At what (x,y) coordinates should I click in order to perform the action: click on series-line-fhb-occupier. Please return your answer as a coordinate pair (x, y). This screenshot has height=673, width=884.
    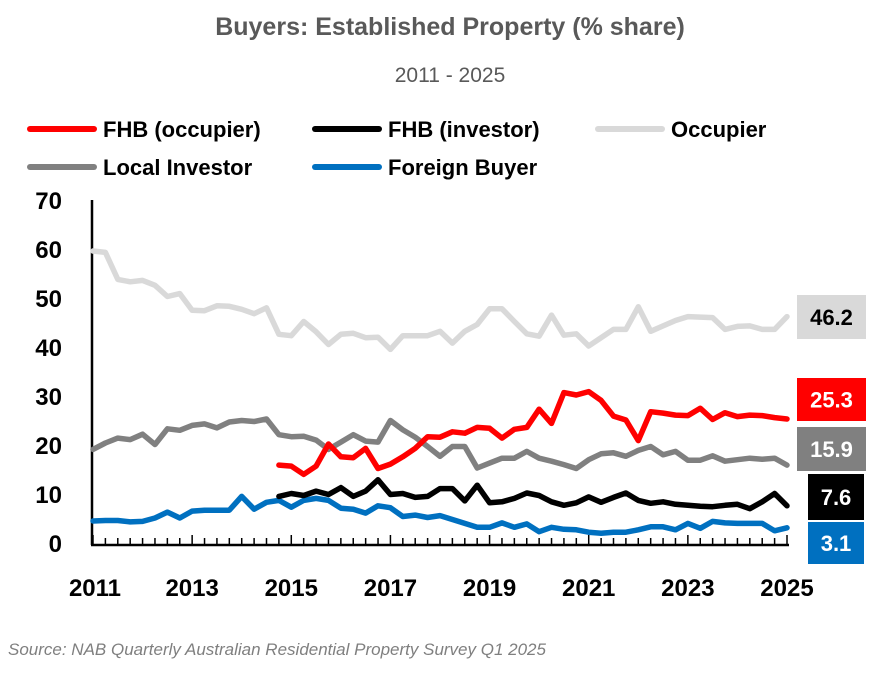
    Looking at the image, I should click on (533, 433).